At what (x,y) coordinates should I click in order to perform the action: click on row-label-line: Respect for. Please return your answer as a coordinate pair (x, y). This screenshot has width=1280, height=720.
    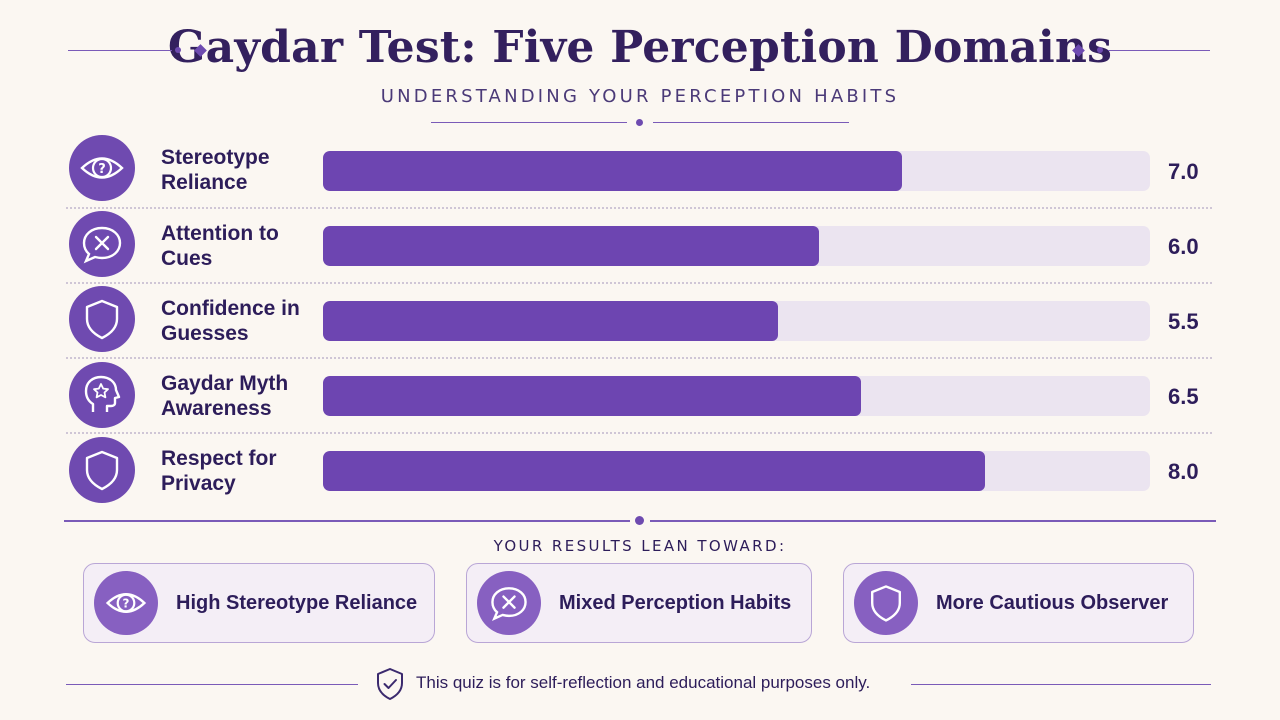
    Looking at the image, I should click on (219, 458).